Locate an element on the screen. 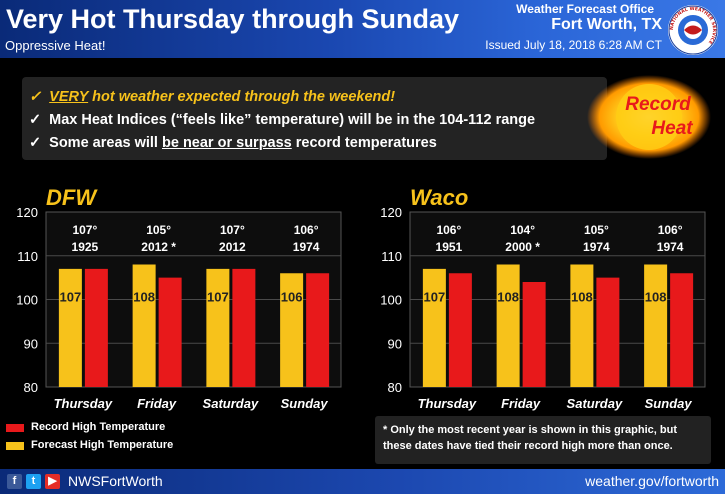 The width and height of the screenshot is (725, 494). legend-label-record: Record High Temperature is located at coordinates (98, 427).